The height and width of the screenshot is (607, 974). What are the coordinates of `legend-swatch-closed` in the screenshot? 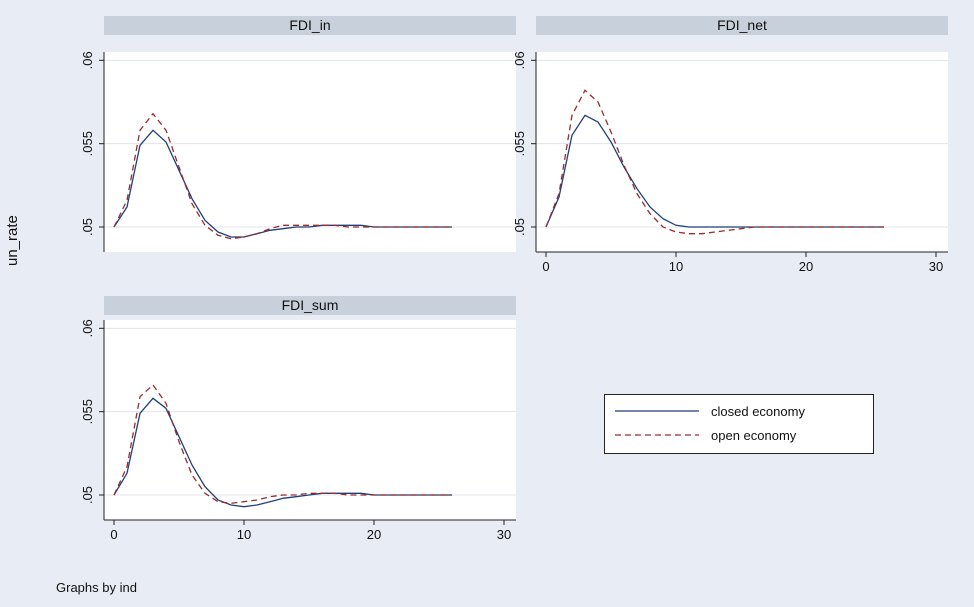 It's located at (657, 411).